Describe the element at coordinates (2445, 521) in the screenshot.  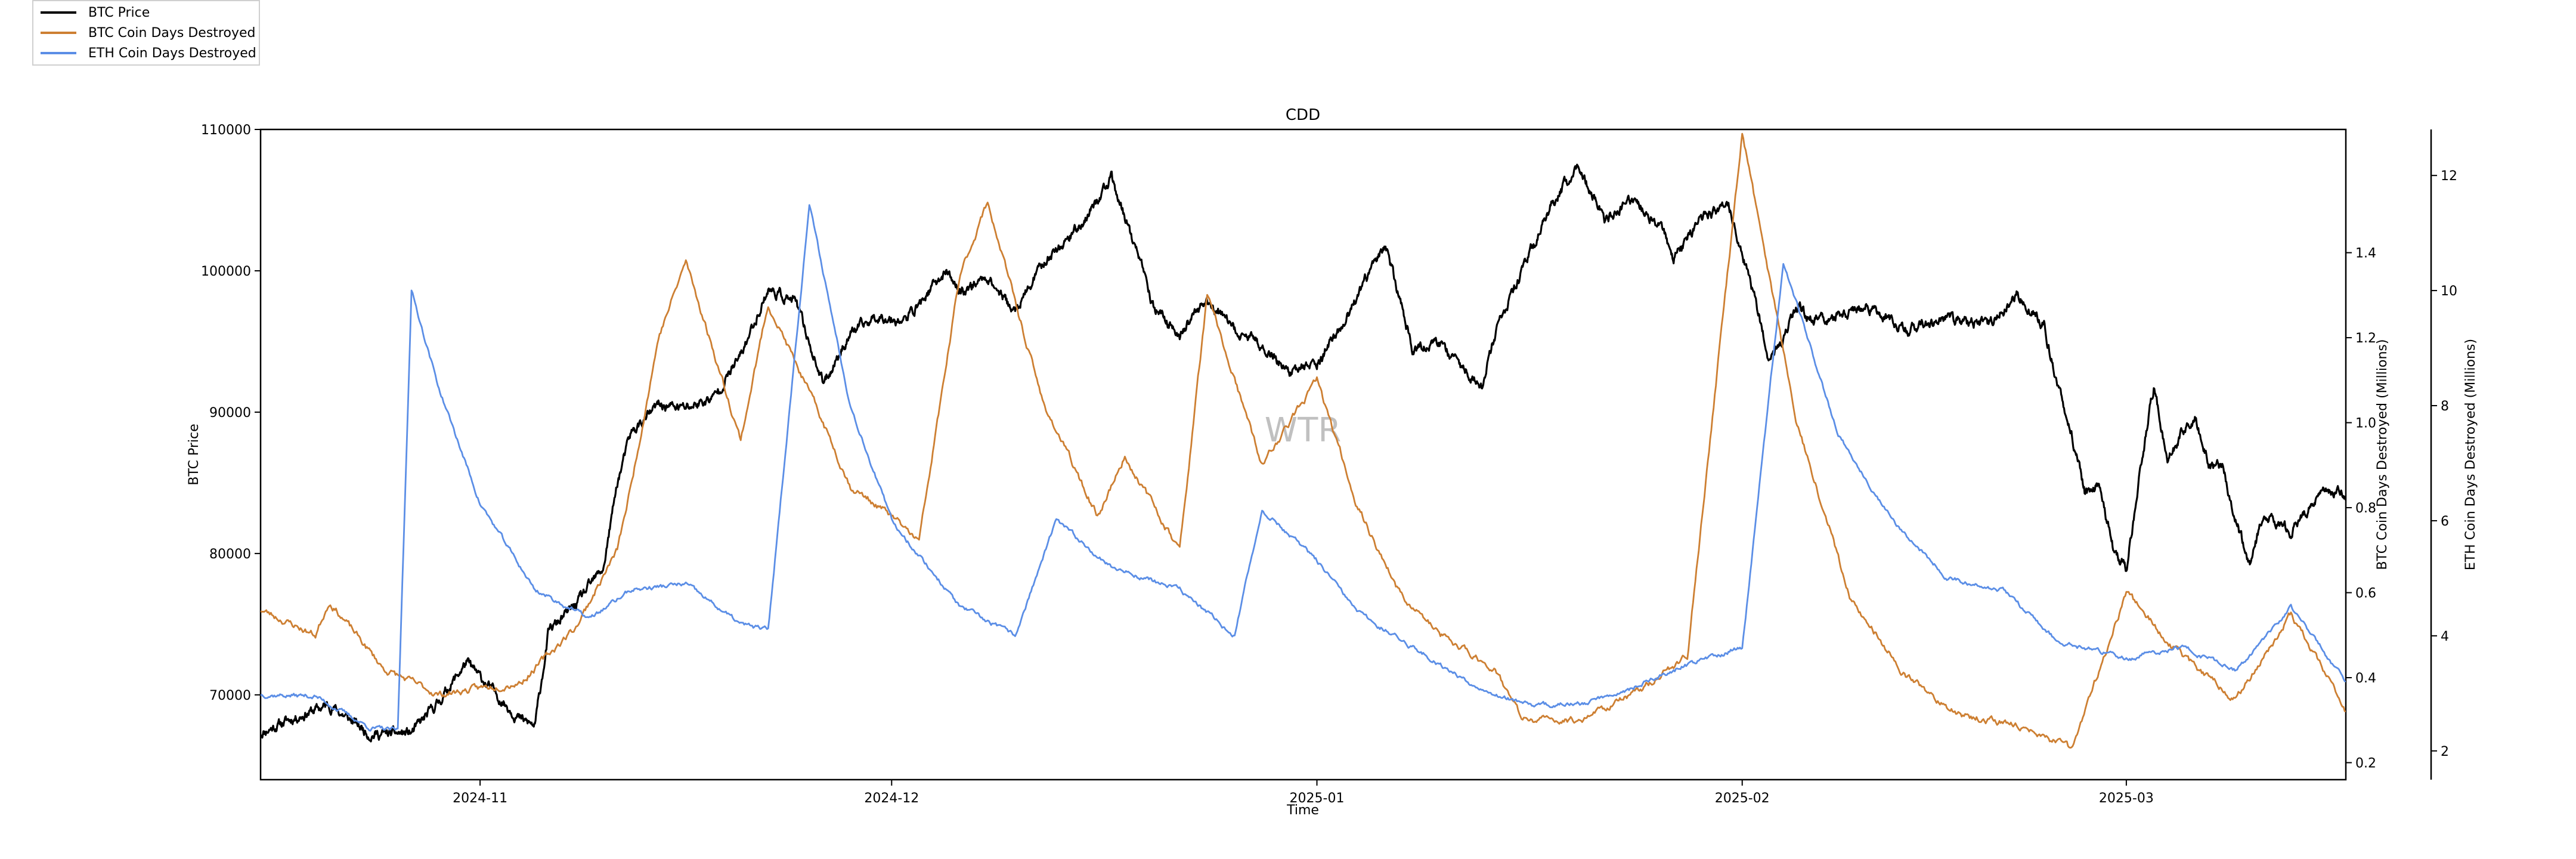
I see `right2-tick-label: 6` at that location.